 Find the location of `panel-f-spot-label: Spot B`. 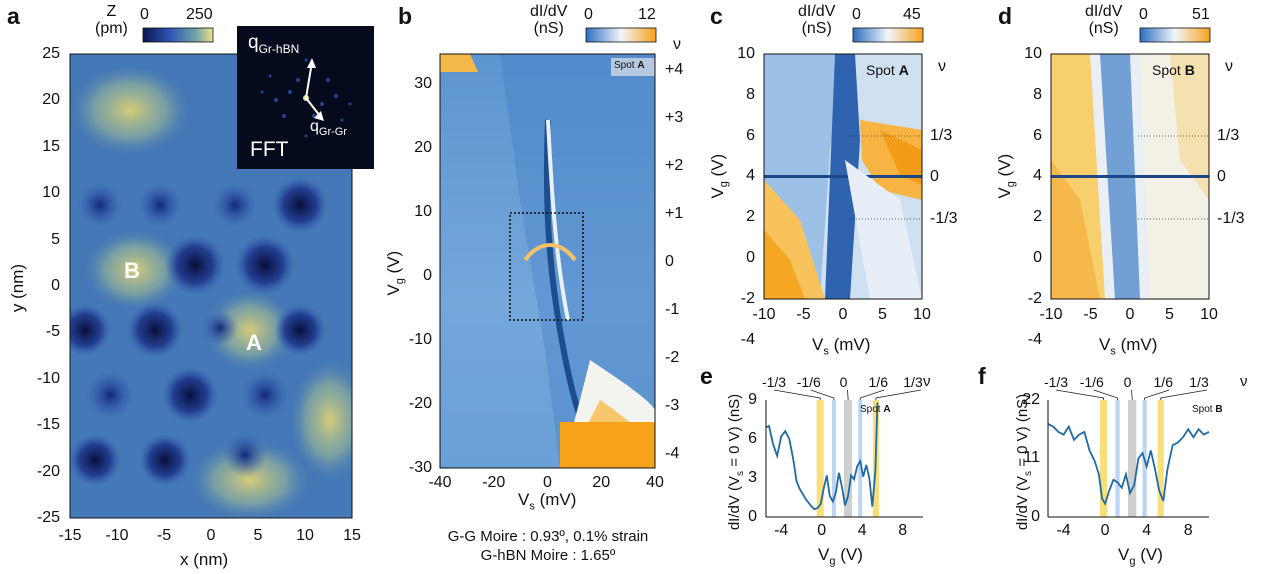

panel-f-spot-label: Spot B is located at coordinates (1207, 409).